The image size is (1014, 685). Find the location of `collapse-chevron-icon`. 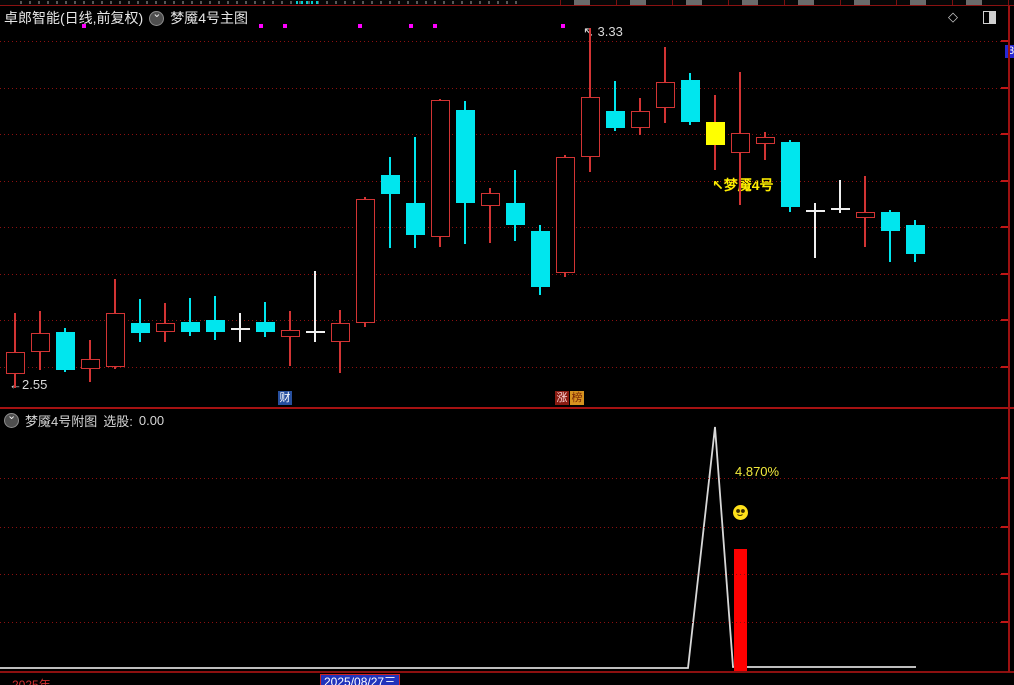

collapse-chevron-icon is located at coordinates (157, 16).